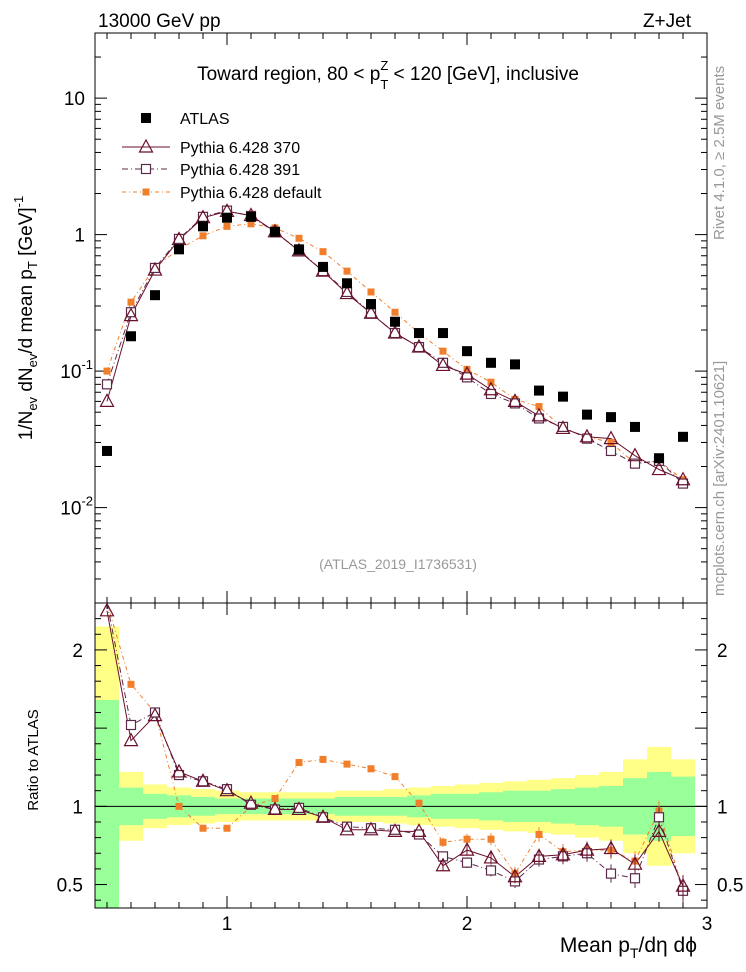 This screenshot has width=746, height=972. What do you see at coordinates (722, 807) in the screenshot?
I see `ratio-ytick-label-right: 1` at bounding box center [722, 807].